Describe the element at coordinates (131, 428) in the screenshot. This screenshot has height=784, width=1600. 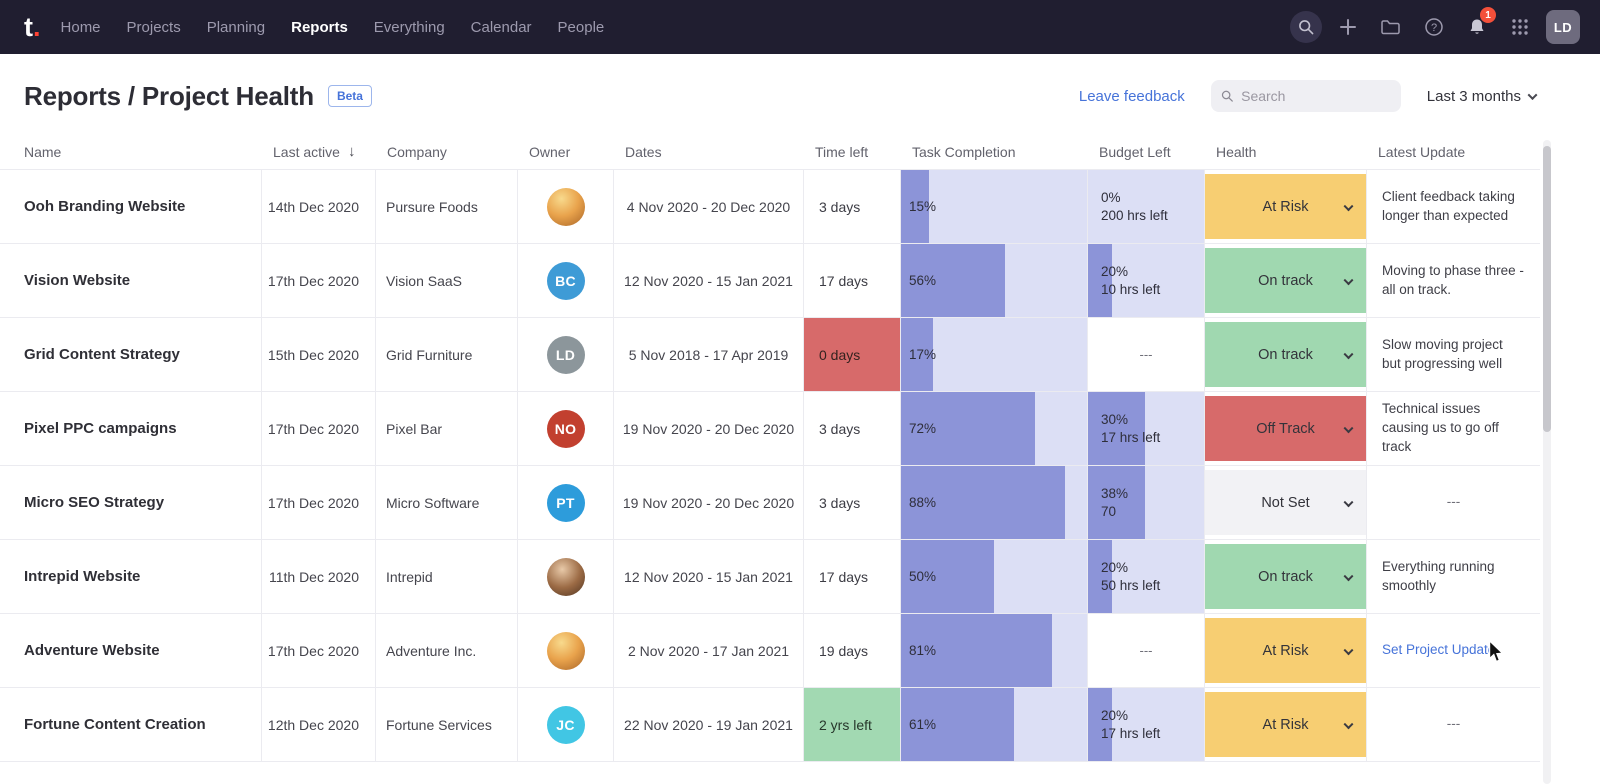
I see `project-name-cell: Pixel PPC campaigns` at that location.